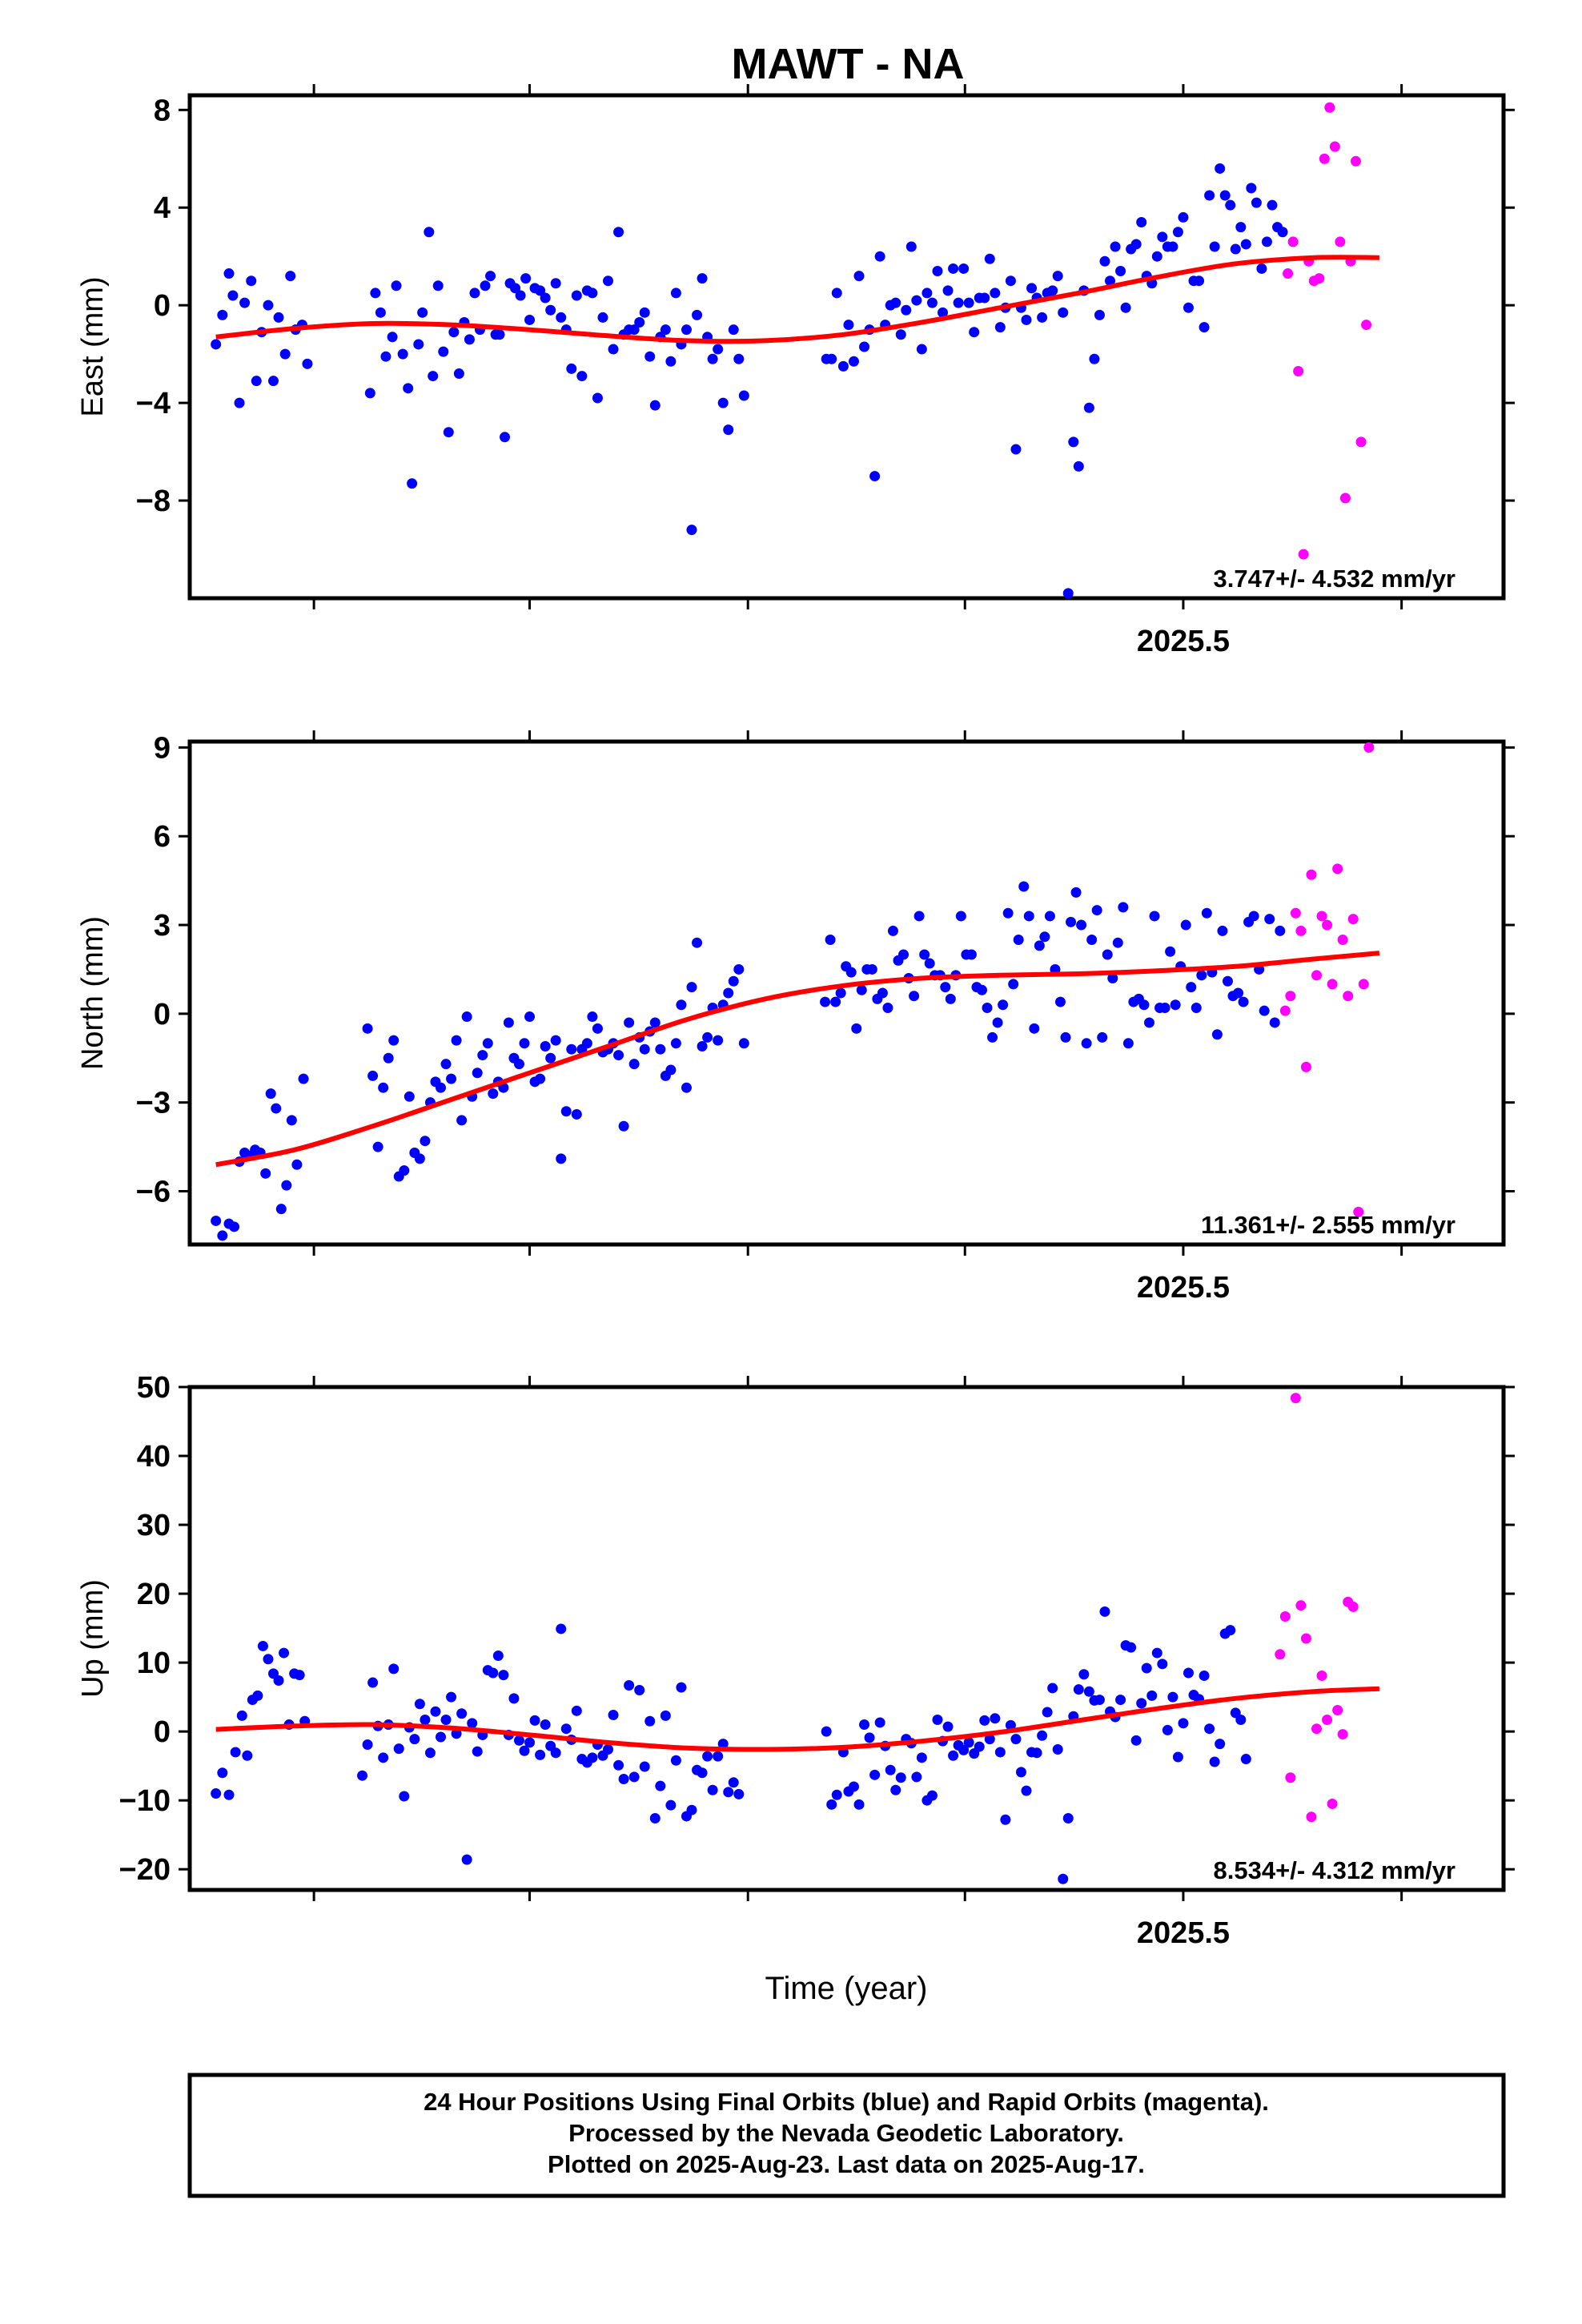 The width and height of the screenshot is (1582, 2324). What do you see at coordinates (797, 299) in the screenshot?
I see `fit-curve-east` at bounding box center [797, 299].